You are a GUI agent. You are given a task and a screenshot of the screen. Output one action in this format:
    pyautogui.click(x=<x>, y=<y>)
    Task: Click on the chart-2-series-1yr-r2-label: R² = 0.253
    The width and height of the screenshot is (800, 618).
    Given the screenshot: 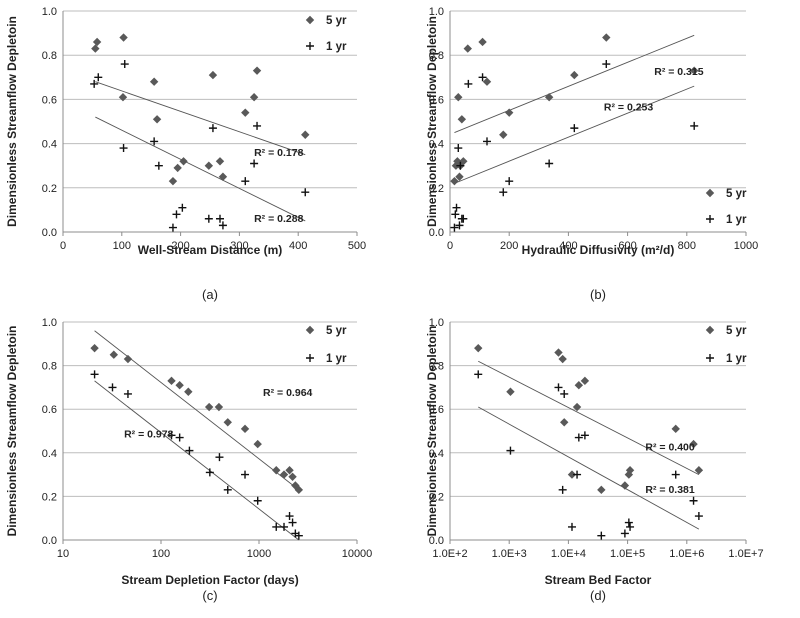 What is the action you would take?
    pyautogui.click(x=628, y=107)
    